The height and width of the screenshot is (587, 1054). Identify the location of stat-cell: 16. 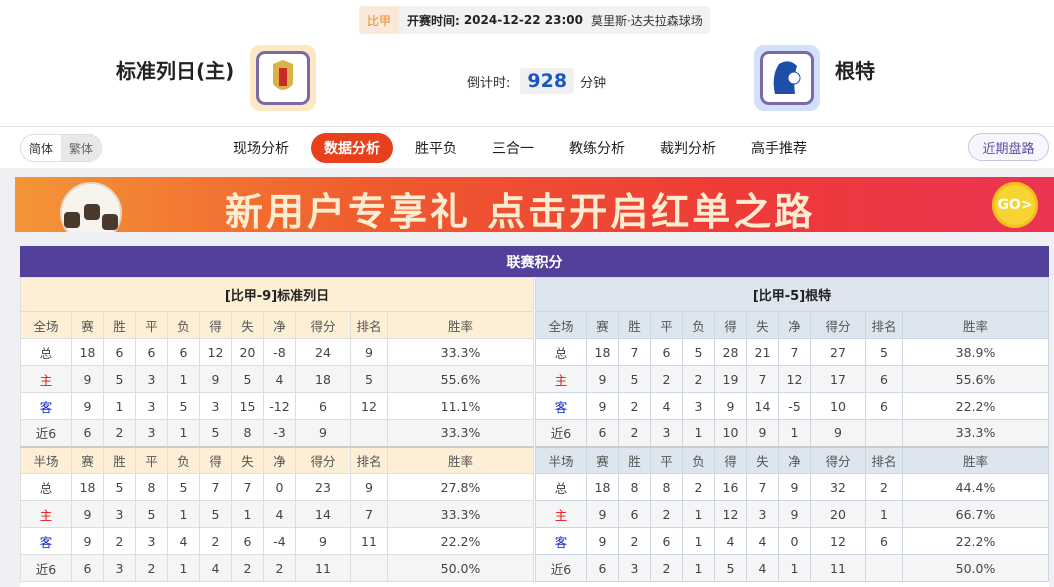
(730, 487).